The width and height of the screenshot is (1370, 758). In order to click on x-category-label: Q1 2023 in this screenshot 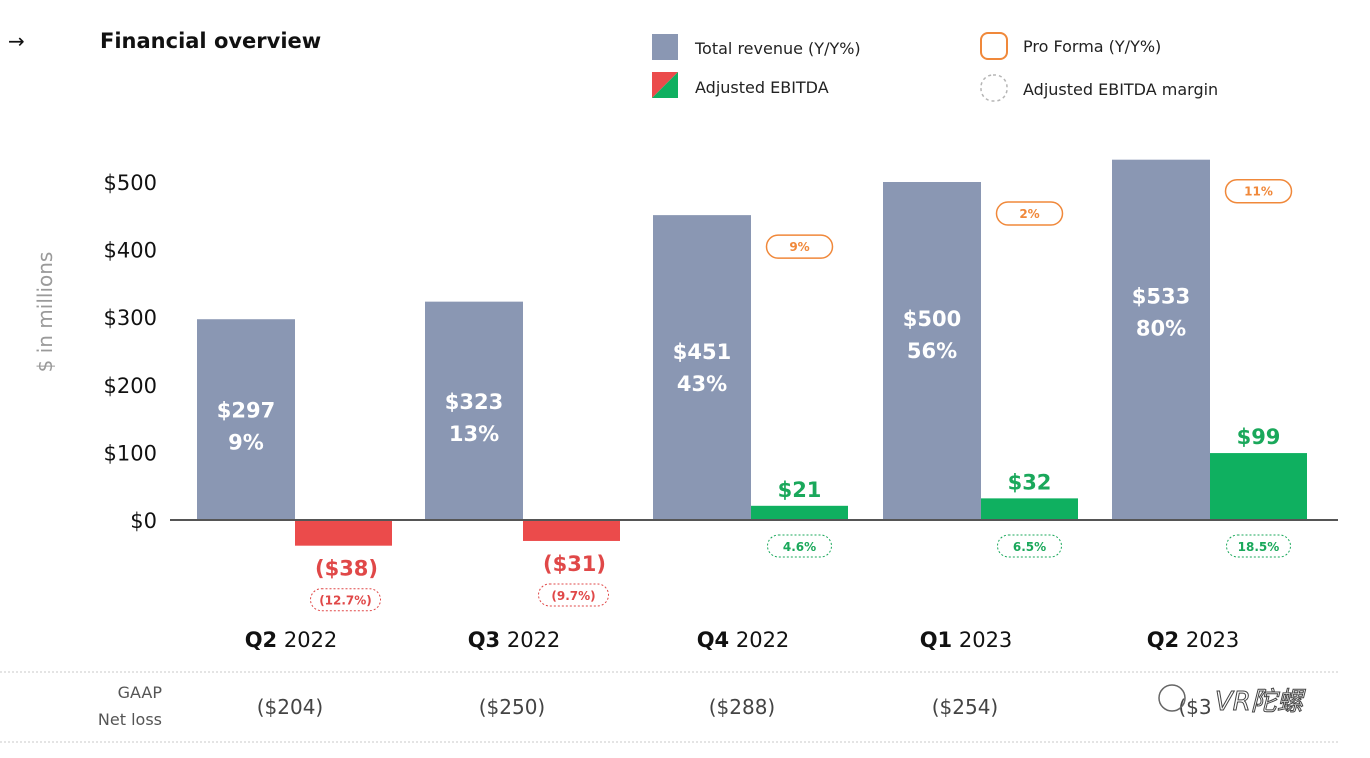, I will do `click(966, 640)`.